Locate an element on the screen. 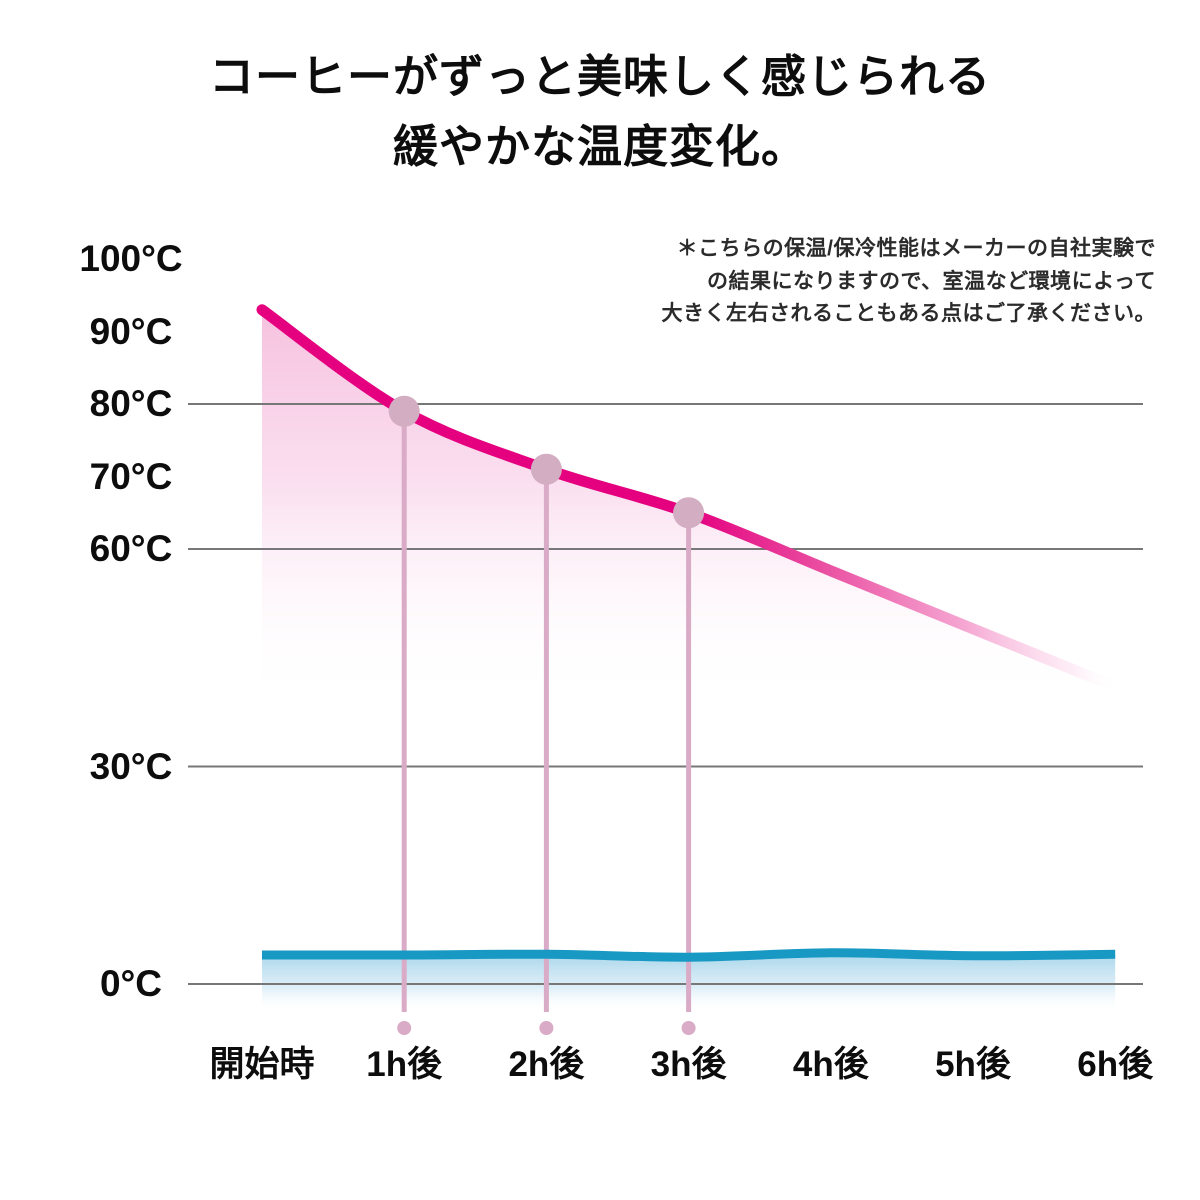  drop-dot-1h is located at coordinates (404, 1028).